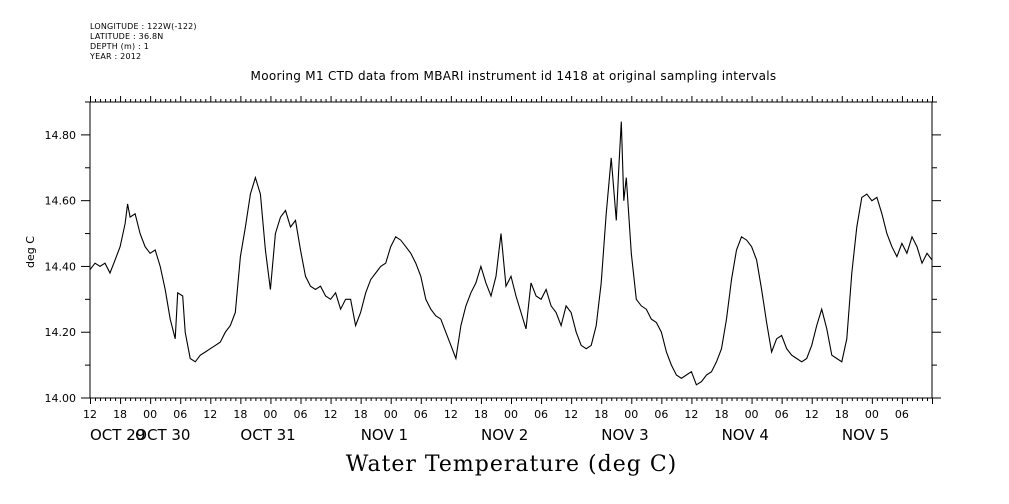  I want to click on y-tick-label: 14.20, so click(61, 332).